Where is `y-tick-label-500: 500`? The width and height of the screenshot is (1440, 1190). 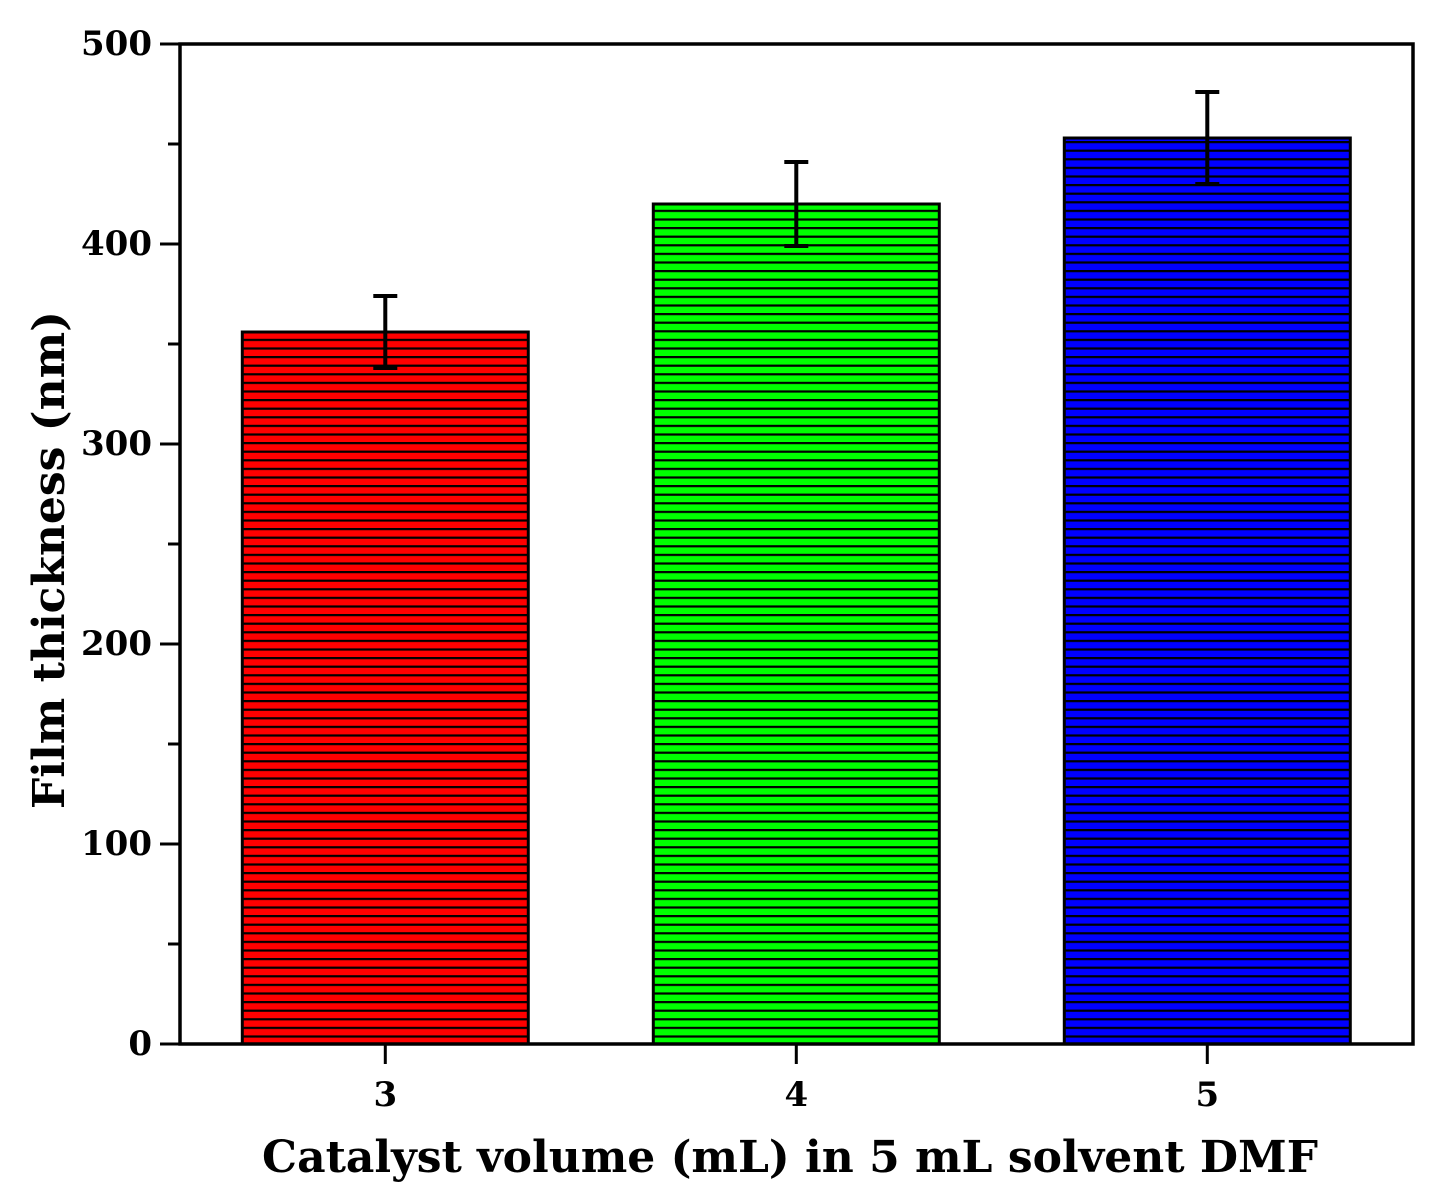
y-tick-label-500: 500 is located at coordinates (116, 44).